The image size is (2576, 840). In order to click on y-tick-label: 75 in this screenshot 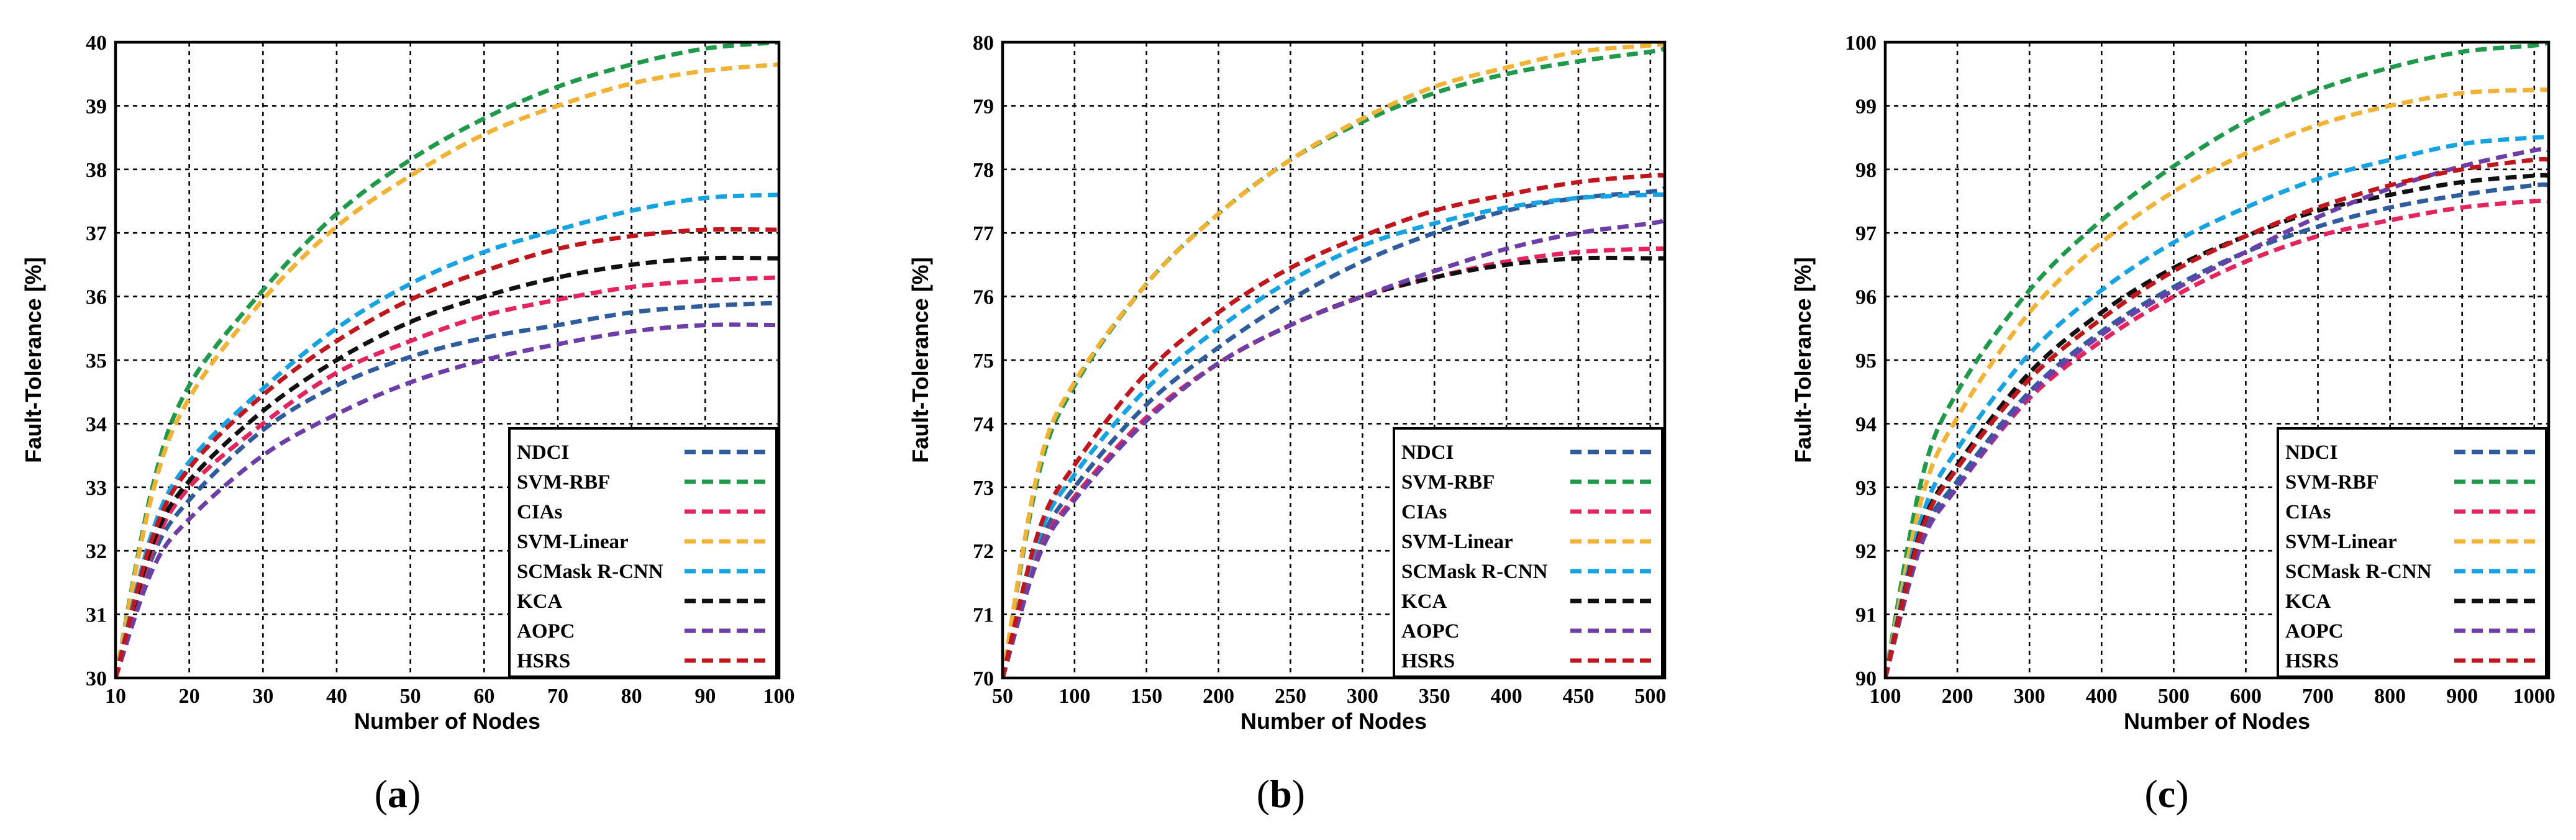, I will do `click(983, 361)`.